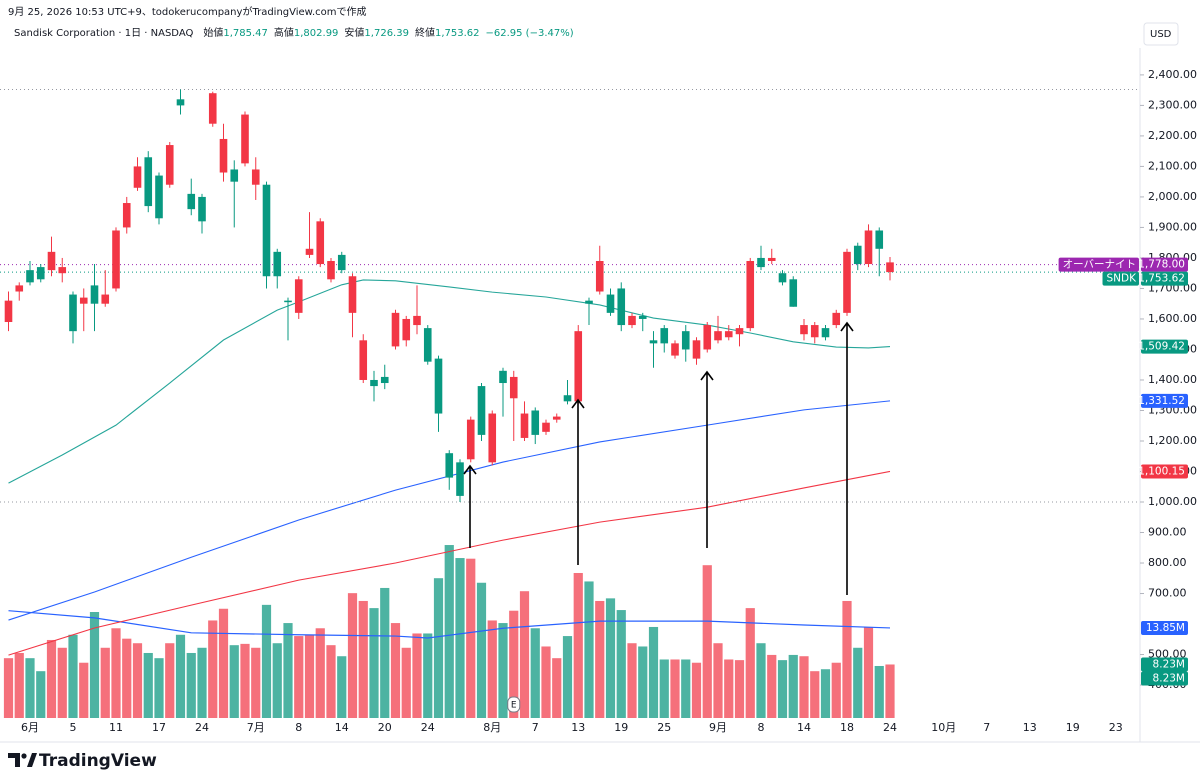  Describe the element at coordinates (847, 727) in the screenshot. I see `x-tick-label: 18` at that location.